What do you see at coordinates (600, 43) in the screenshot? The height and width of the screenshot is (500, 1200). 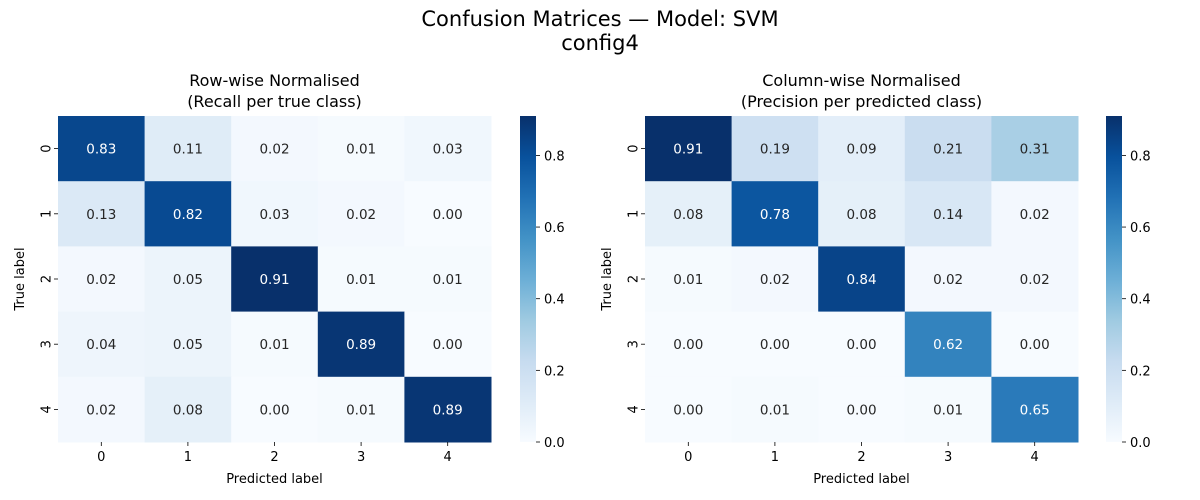 I see `figure-subtitle: config4` at bounding box center [600, 43].